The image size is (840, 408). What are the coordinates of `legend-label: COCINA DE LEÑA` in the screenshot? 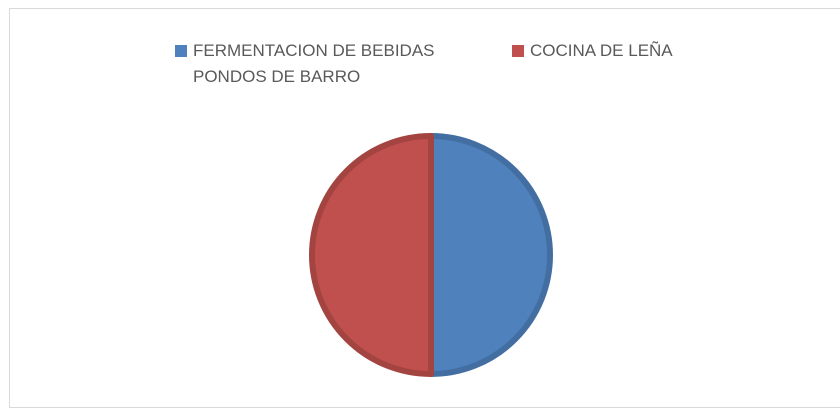 It's located at (601, 50).